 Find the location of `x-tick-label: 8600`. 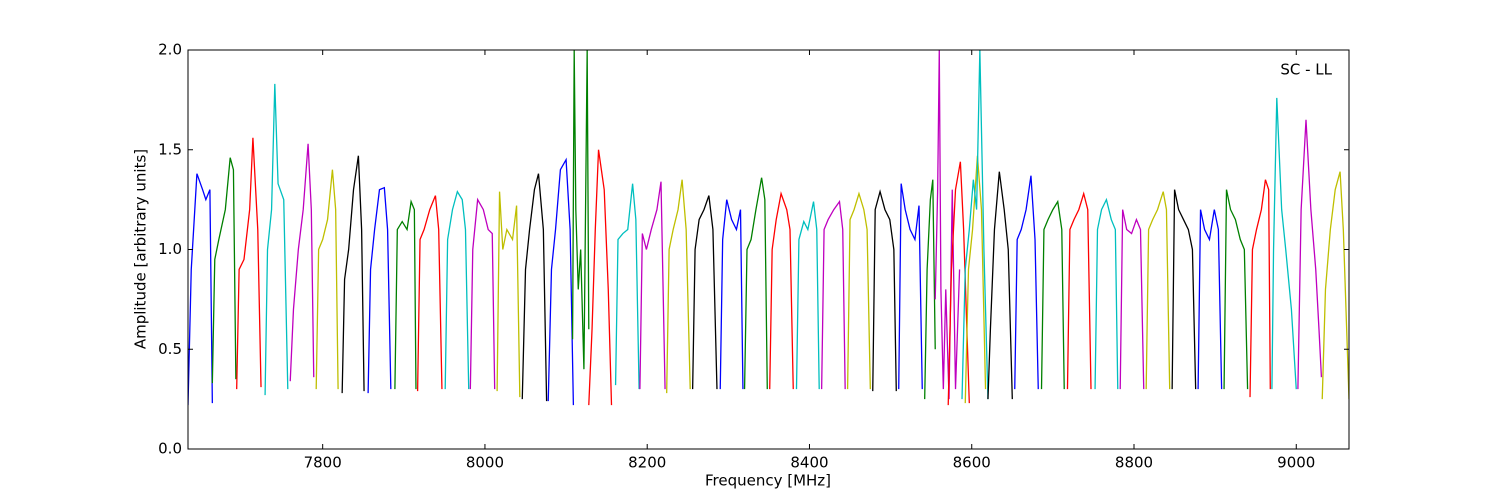

x-tick-label: 8600 is located at coordinates (972, 463).